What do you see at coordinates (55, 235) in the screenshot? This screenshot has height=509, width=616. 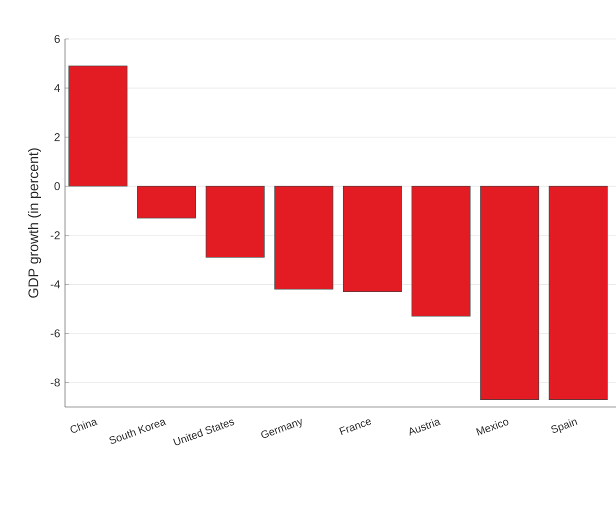 I see `y-tick-label: -2` at bounding box center [55, 235].